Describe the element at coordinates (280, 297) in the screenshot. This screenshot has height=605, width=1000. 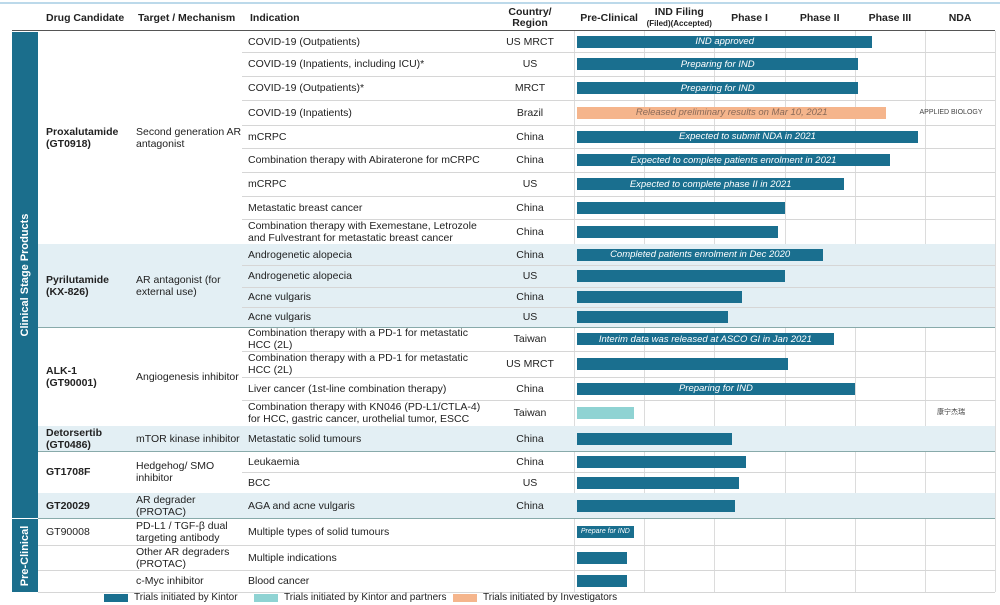
I see `indication: Acne vulgaris` at that location.